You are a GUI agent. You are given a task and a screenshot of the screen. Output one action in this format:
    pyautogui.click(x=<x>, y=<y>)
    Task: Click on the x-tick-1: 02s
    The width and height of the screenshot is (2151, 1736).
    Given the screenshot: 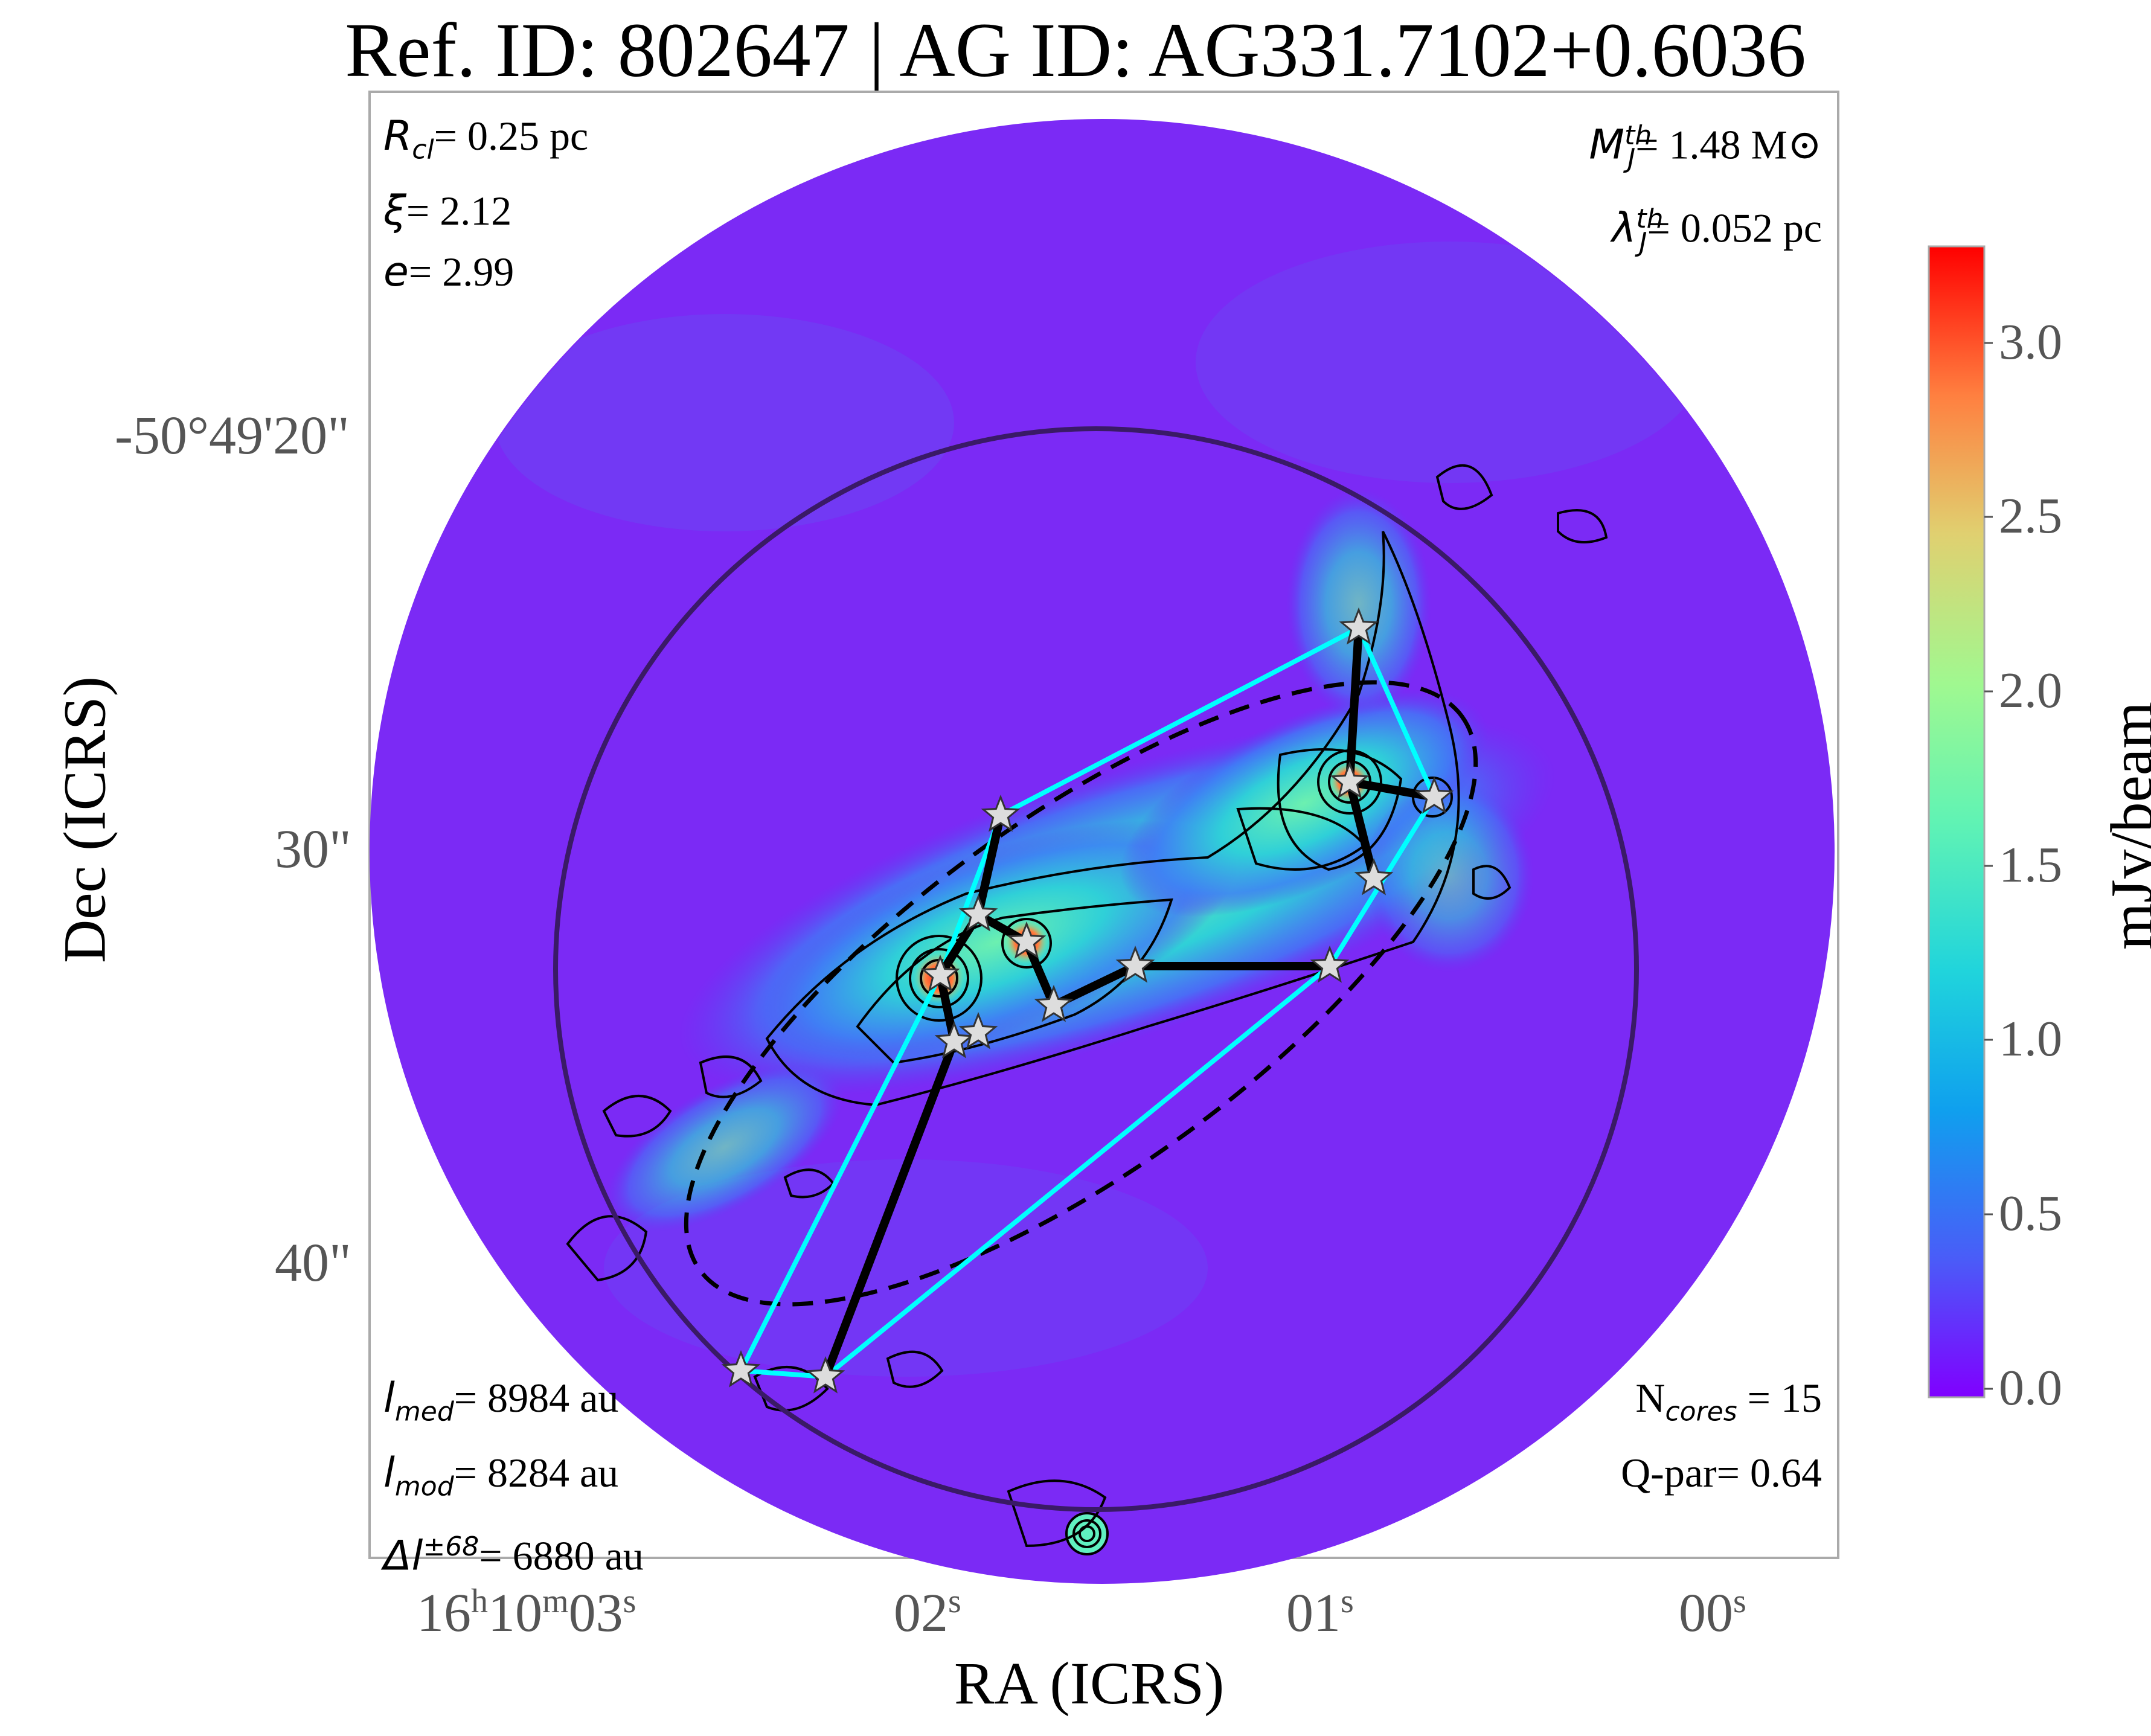 What is the action you would take?
    pyautogui.click(x=928, y=1613)
    